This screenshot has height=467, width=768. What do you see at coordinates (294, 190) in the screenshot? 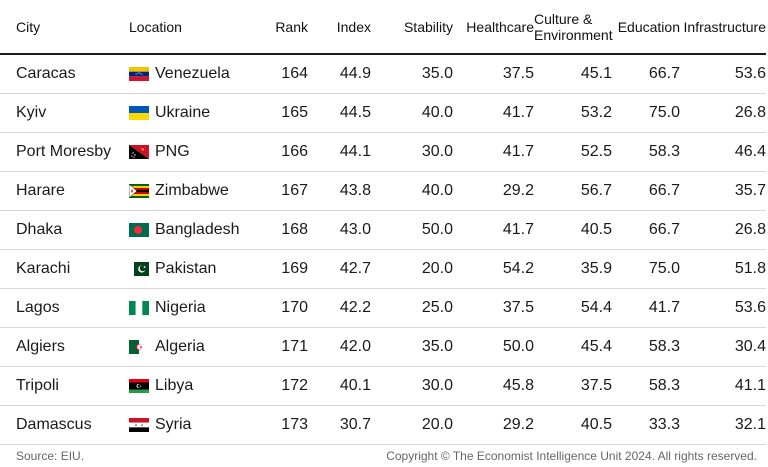
I see `cell-rank: 167` at bounding box center [294, 190].